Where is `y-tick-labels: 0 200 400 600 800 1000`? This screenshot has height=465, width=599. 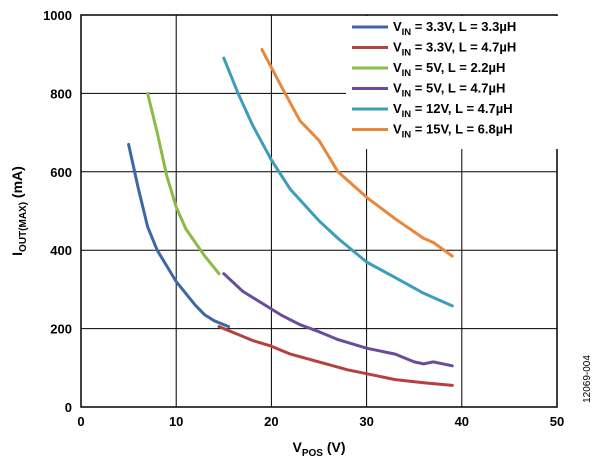
y-tick-labels: 0 200 400 600 800 1000 is located at coordinates (57, 211).